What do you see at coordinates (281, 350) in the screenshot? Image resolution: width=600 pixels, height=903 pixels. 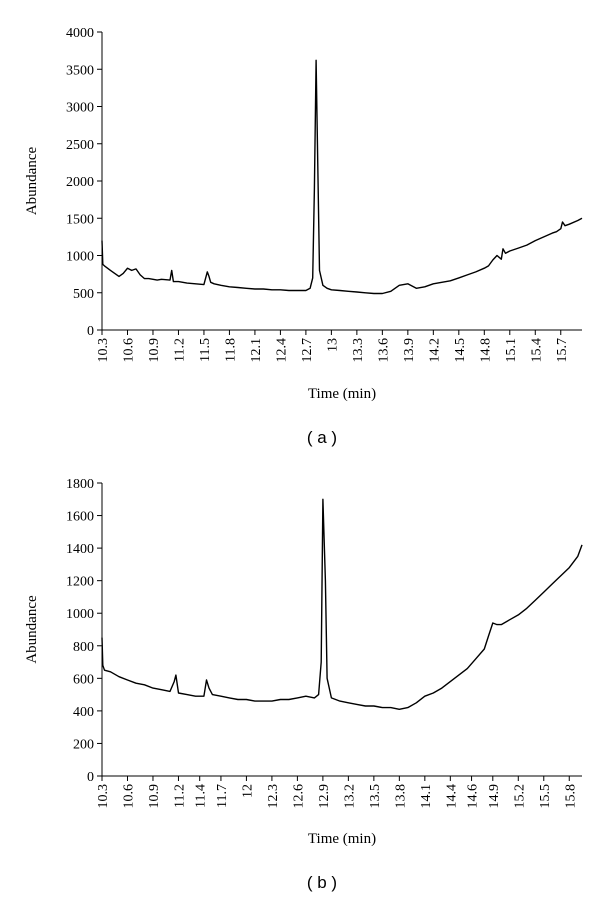 I see `x-tick-label: 12.4` at bounding box center [281, 350].